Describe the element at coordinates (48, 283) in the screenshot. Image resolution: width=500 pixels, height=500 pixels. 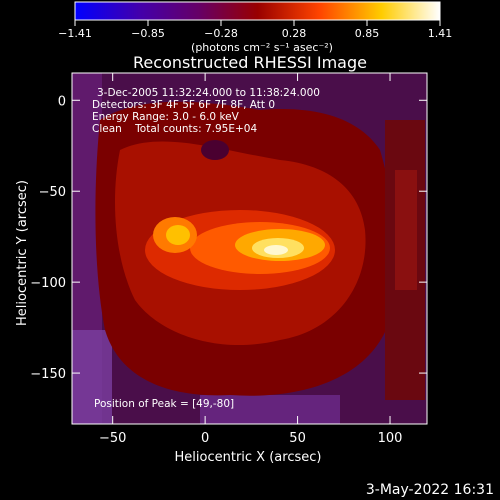
I see `y-tick-label: −100` at that location.